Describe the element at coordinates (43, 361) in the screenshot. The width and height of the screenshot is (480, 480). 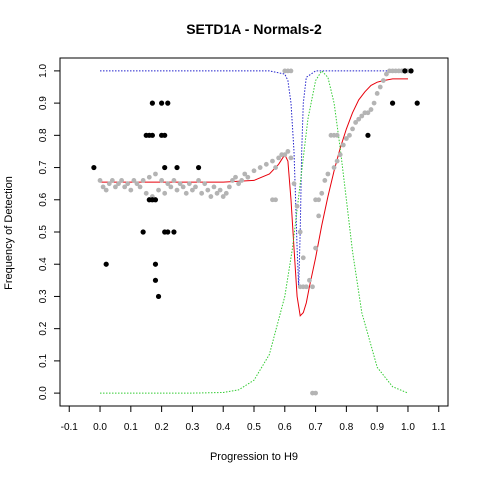
I see `y-tick-label: 0.1` at that location.